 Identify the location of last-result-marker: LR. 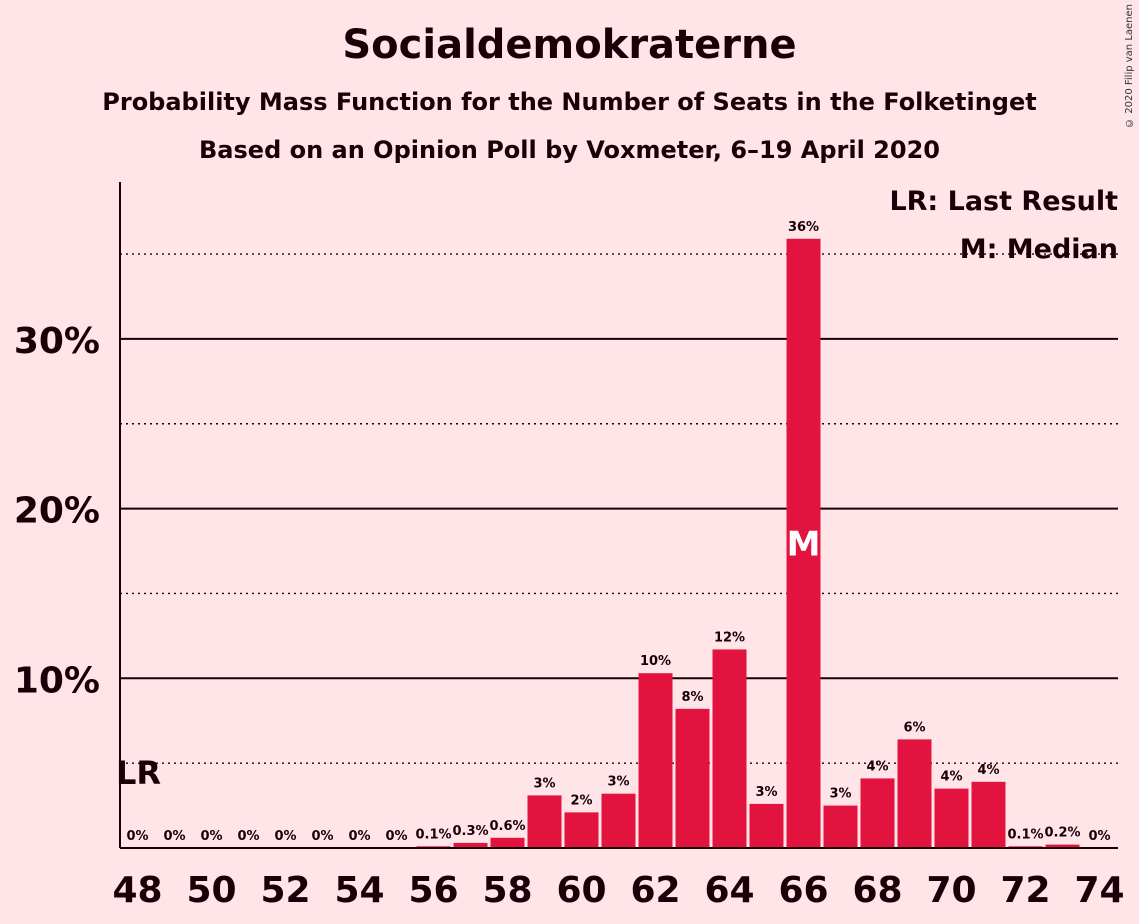
(138, 773).